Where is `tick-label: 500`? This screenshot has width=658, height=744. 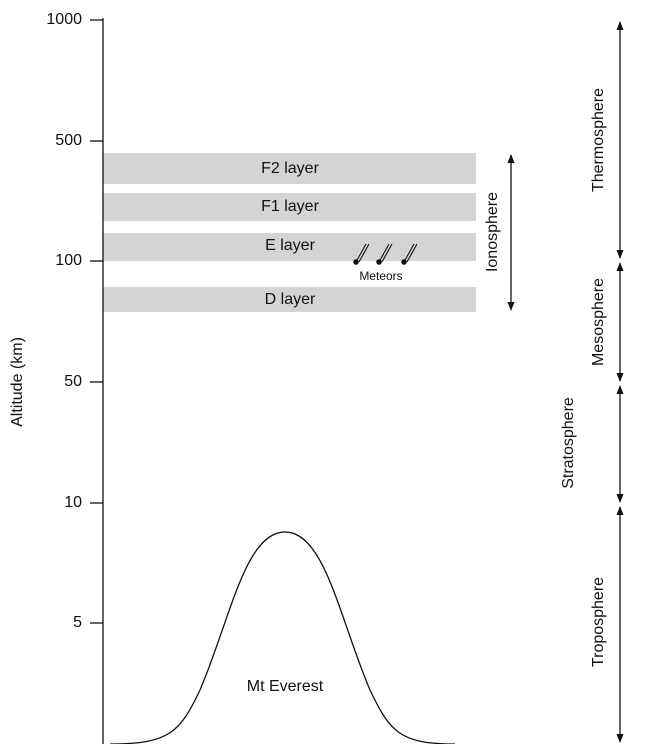
tick-label: 500 is located at coordinates (68, 140).